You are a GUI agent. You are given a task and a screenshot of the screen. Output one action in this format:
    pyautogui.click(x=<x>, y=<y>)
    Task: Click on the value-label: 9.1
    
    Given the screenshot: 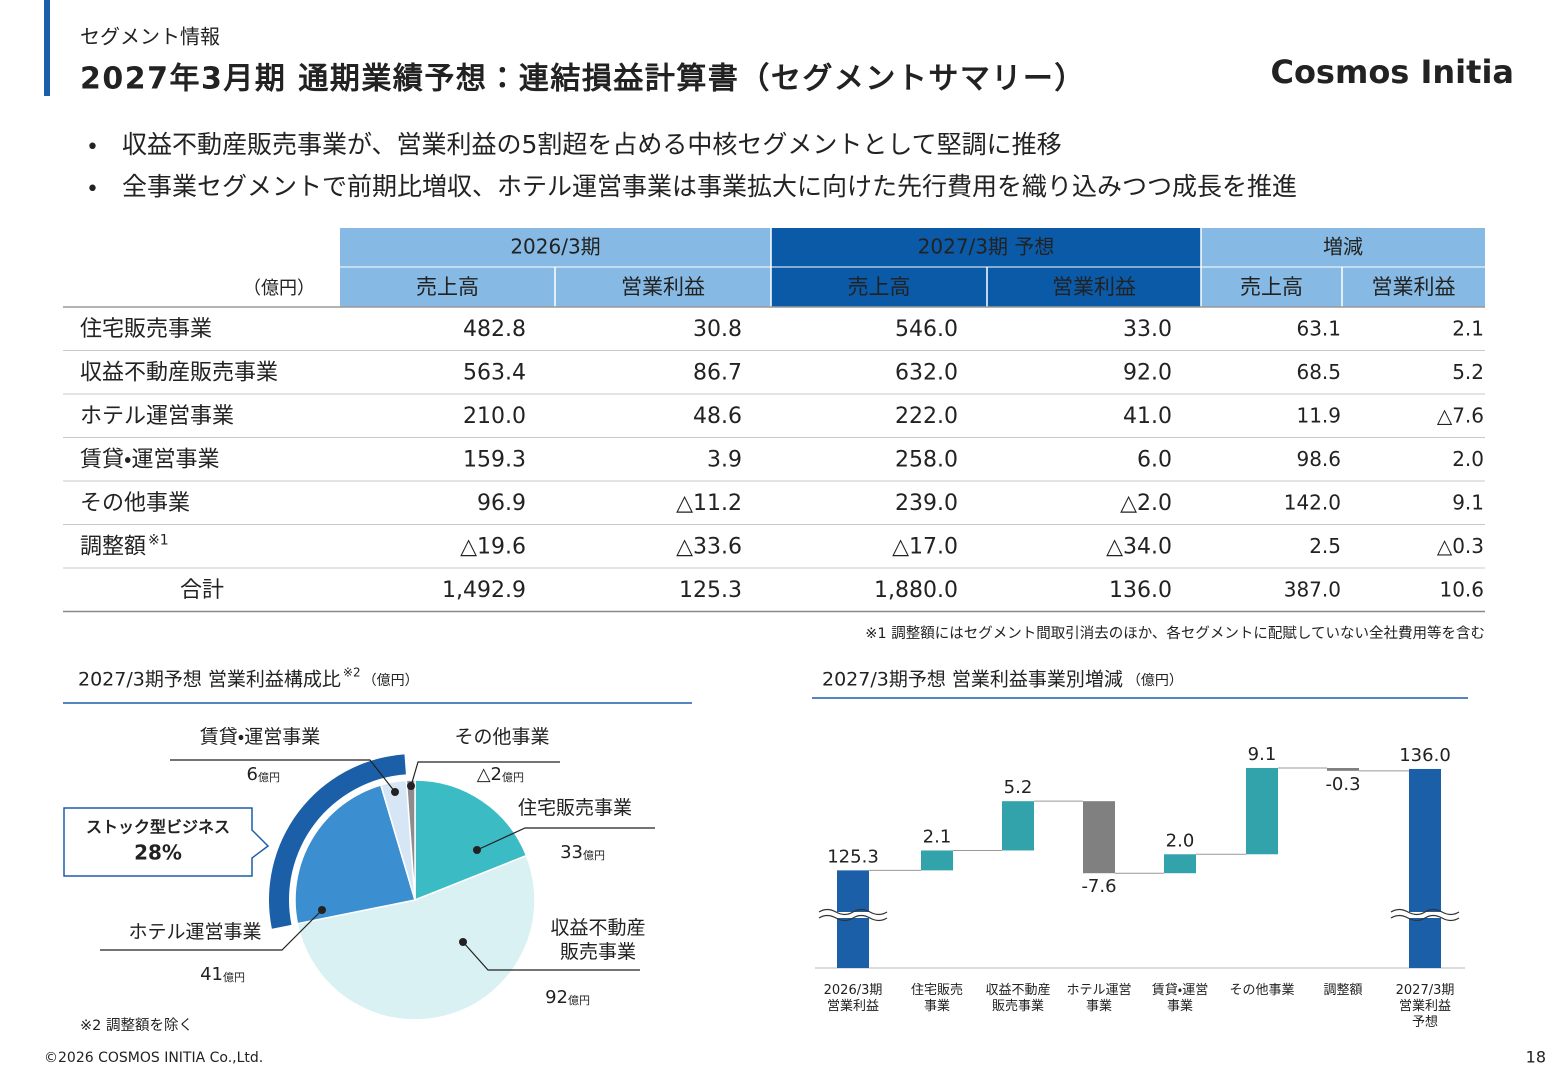 What is the action you would take?
    pyautogui.click(x=1262, y=754)
    